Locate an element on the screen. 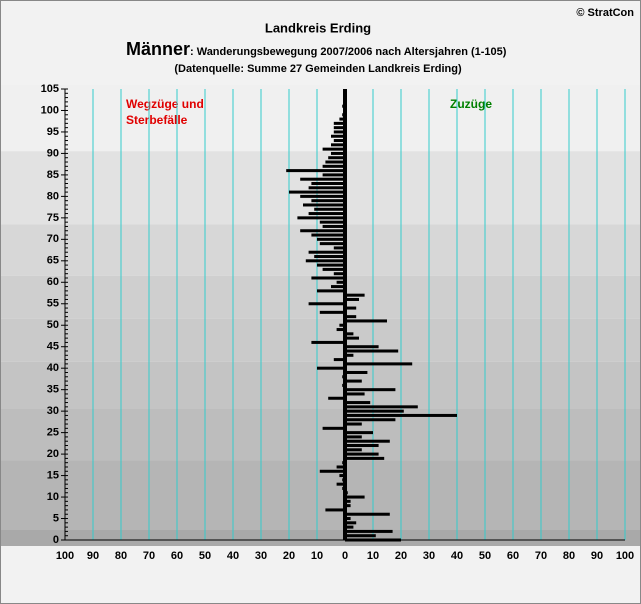 This screenshot has width=641, height=604. y-tick-label: 75 is located at coordinates (53, 218).